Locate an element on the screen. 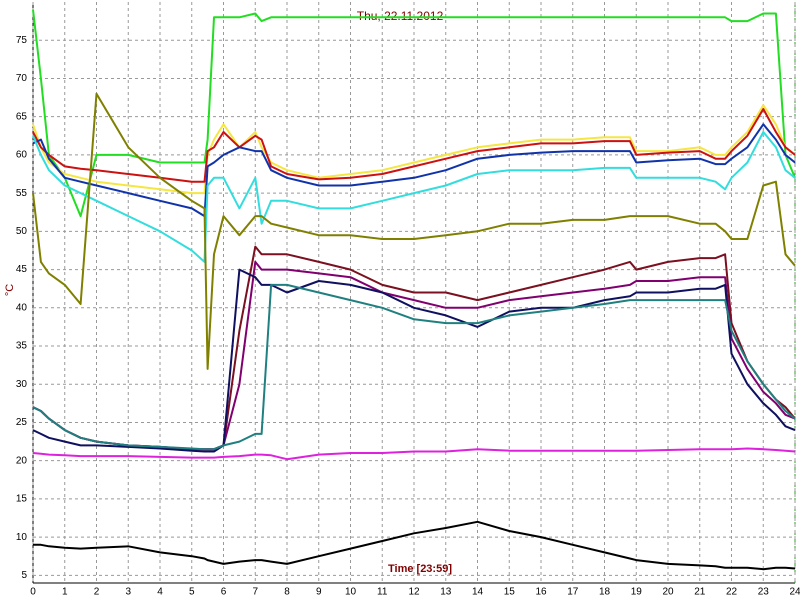 The width and height of the screenshot is (800, 600). x-tick-label: 9 is located at coordinates (319, 592).